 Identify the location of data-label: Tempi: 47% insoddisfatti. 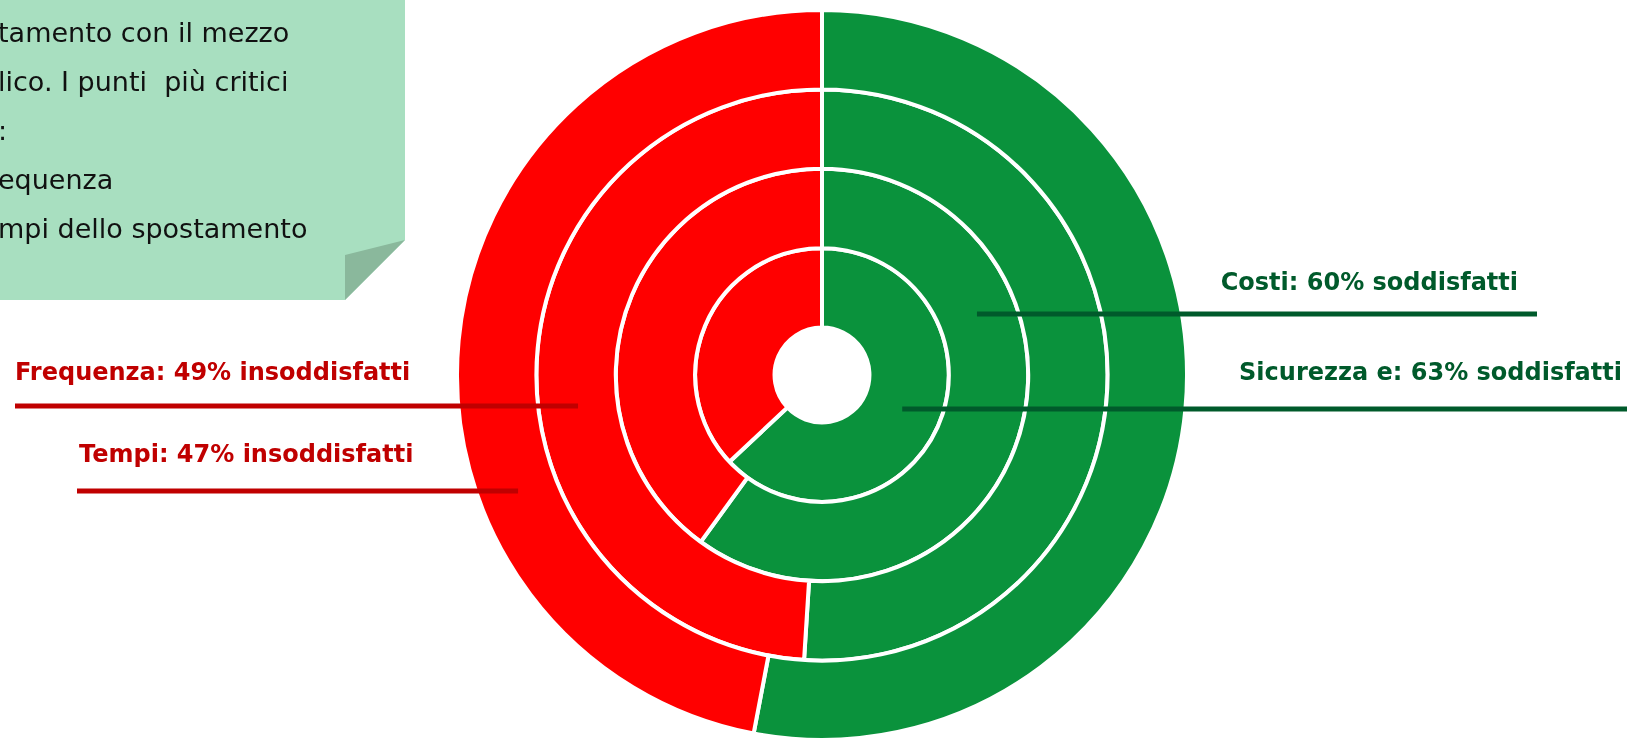
(246, 454).